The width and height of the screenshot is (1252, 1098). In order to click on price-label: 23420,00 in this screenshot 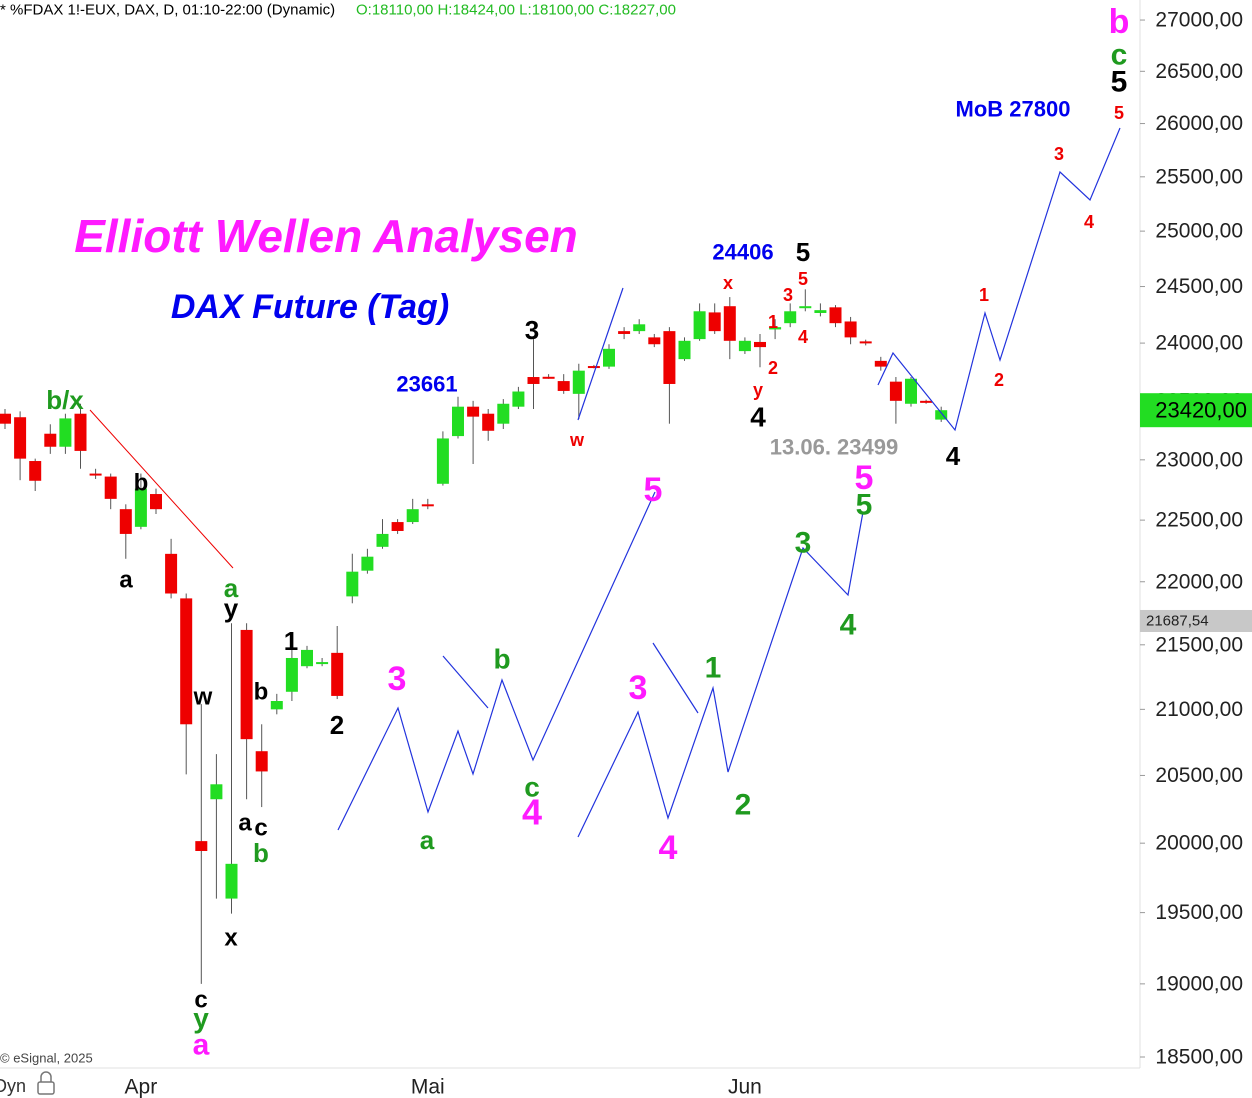, I will do `click(1201, 410)`.